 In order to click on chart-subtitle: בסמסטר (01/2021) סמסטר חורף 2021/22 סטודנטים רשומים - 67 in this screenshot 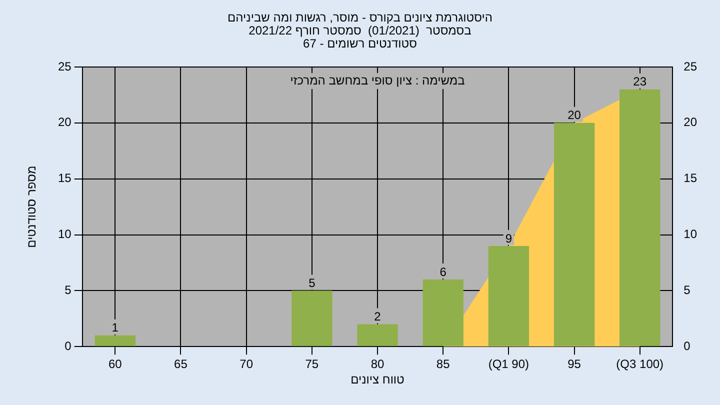, I will do `click(360, 36)`.